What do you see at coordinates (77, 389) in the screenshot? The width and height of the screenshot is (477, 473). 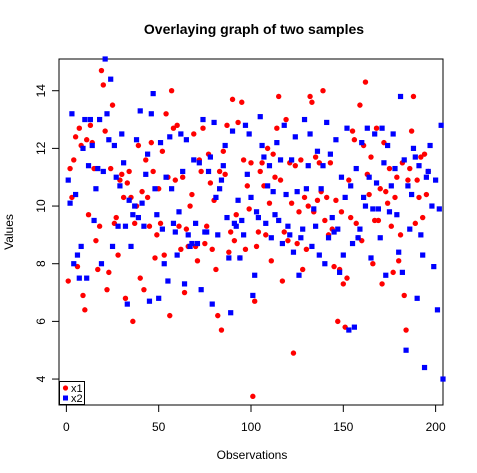 I see `legend-label-x1: x1` at bounding box center [77, 389].